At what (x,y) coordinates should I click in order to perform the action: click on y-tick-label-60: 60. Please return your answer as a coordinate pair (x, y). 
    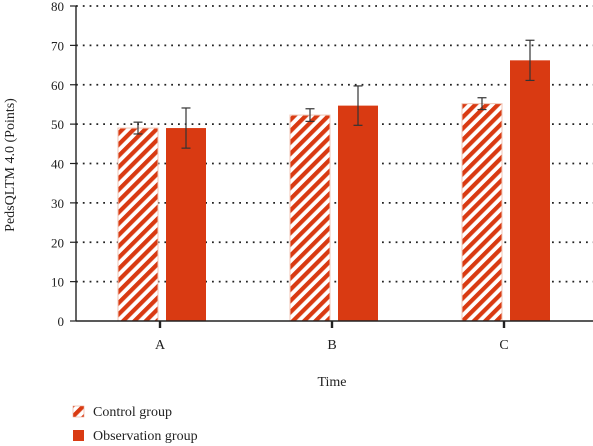
    Looking at the image, I should click on (57, 85).